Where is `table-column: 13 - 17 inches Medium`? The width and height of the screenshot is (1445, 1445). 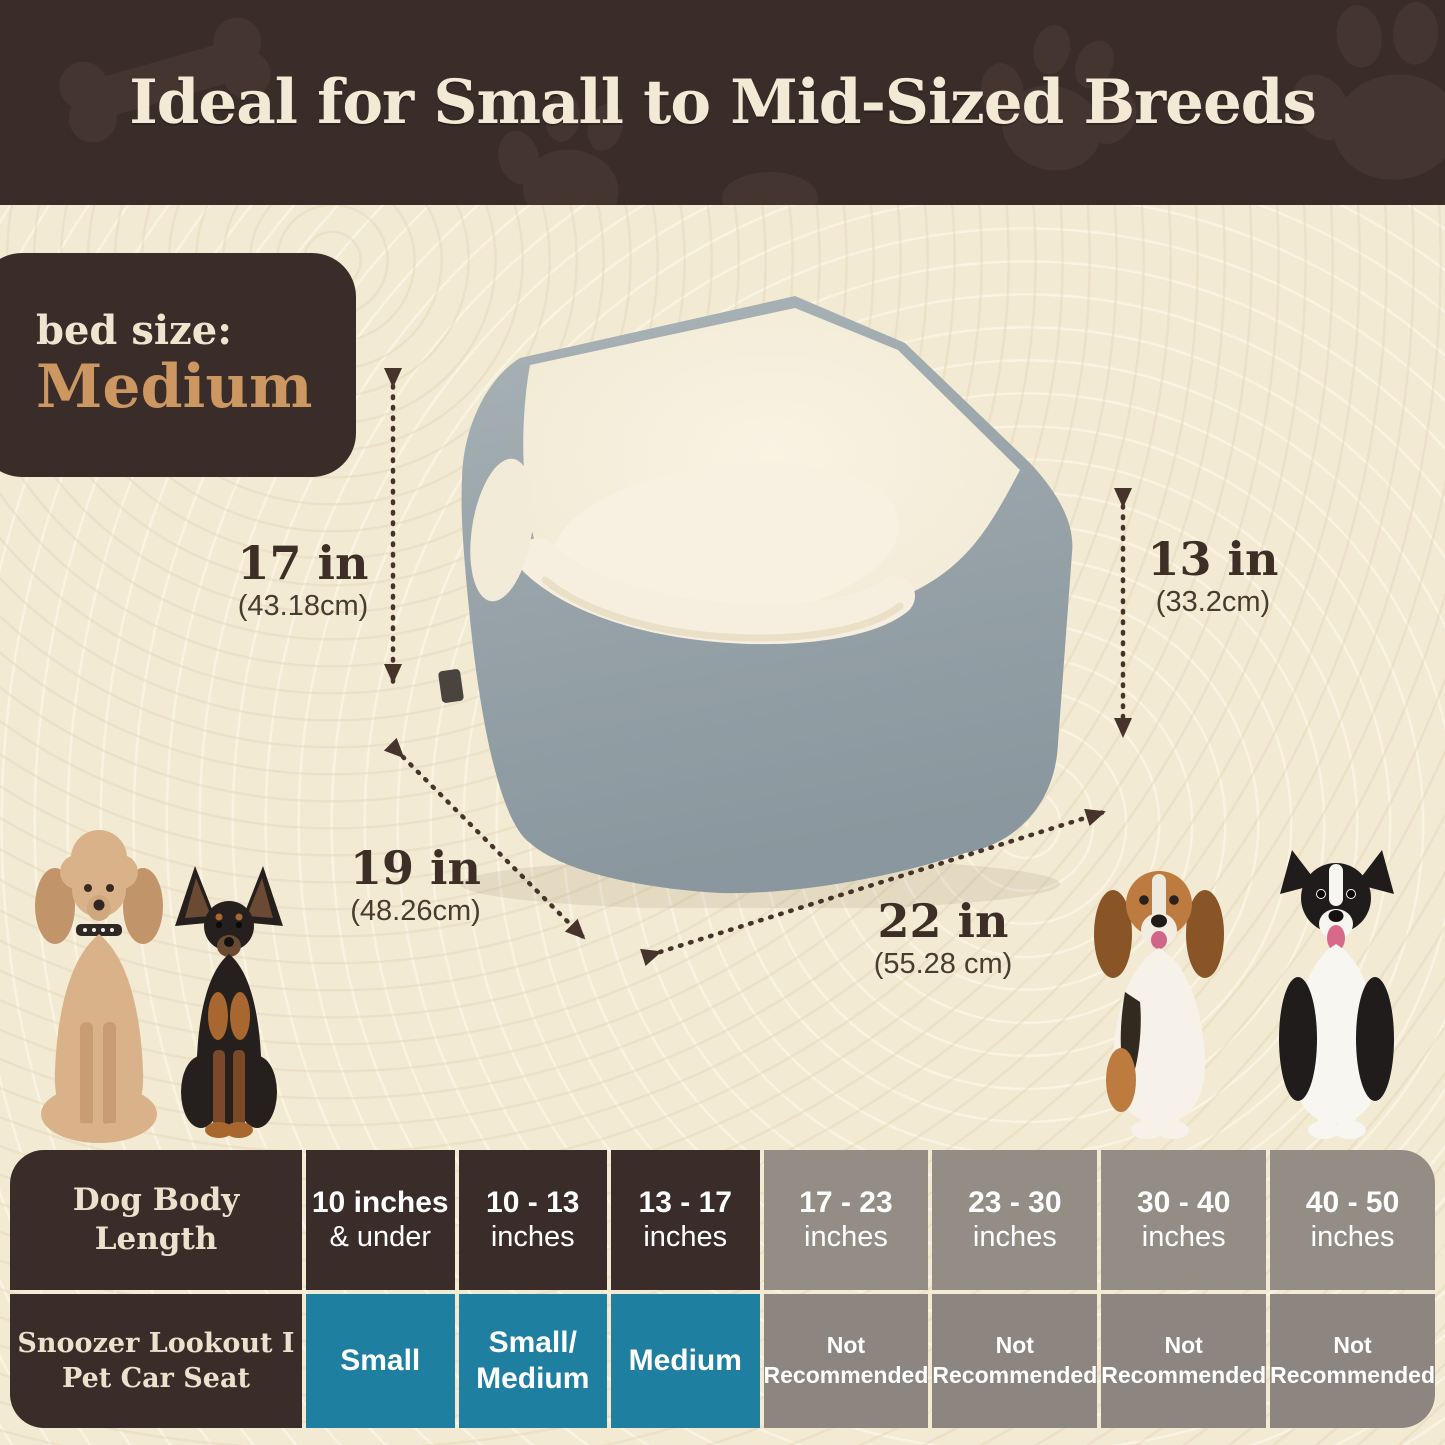
table-column: 13 - 17 inches Medium is located at coordinates (685, 1289).